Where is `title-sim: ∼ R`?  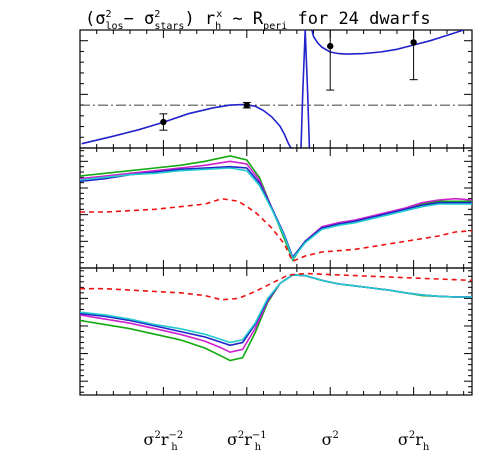 title-sim: ∼ R is located at coordinates (243, 19).